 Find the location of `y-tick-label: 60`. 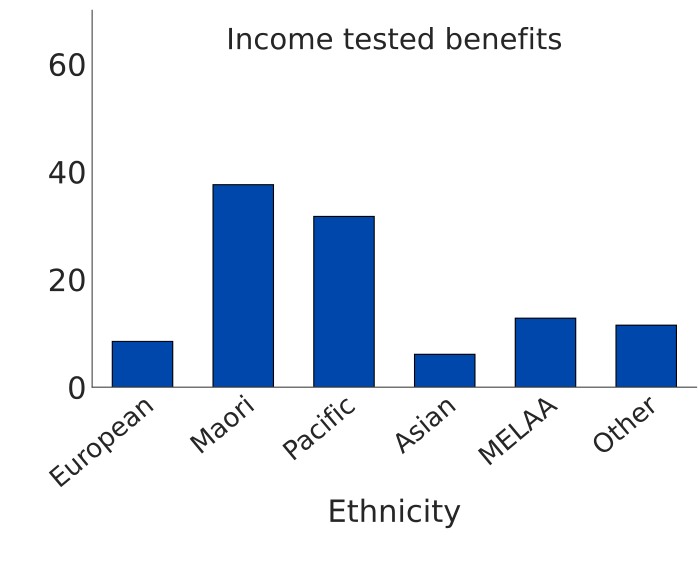

y-tick-label: 60 is located at coordinates (67, 64).